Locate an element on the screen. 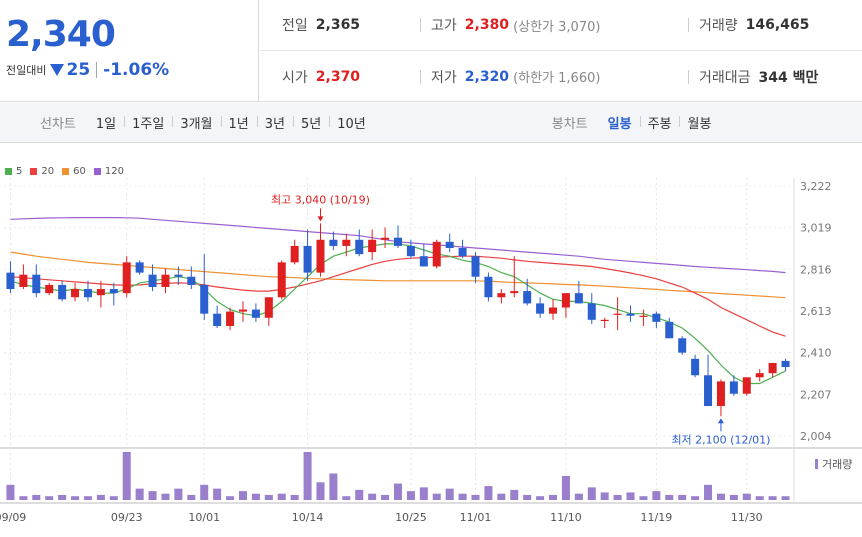  open-label: 시가 is located at coordinates (295, 77).